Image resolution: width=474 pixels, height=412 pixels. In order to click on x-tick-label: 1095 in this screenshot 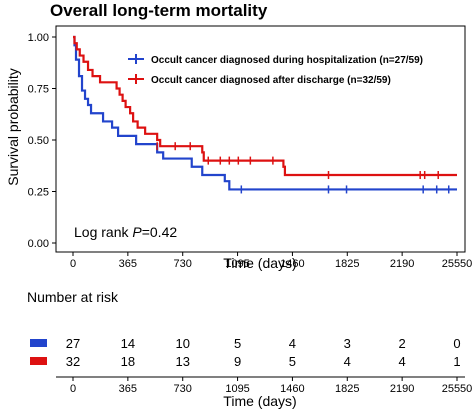, I will do `click(237, 264)`.